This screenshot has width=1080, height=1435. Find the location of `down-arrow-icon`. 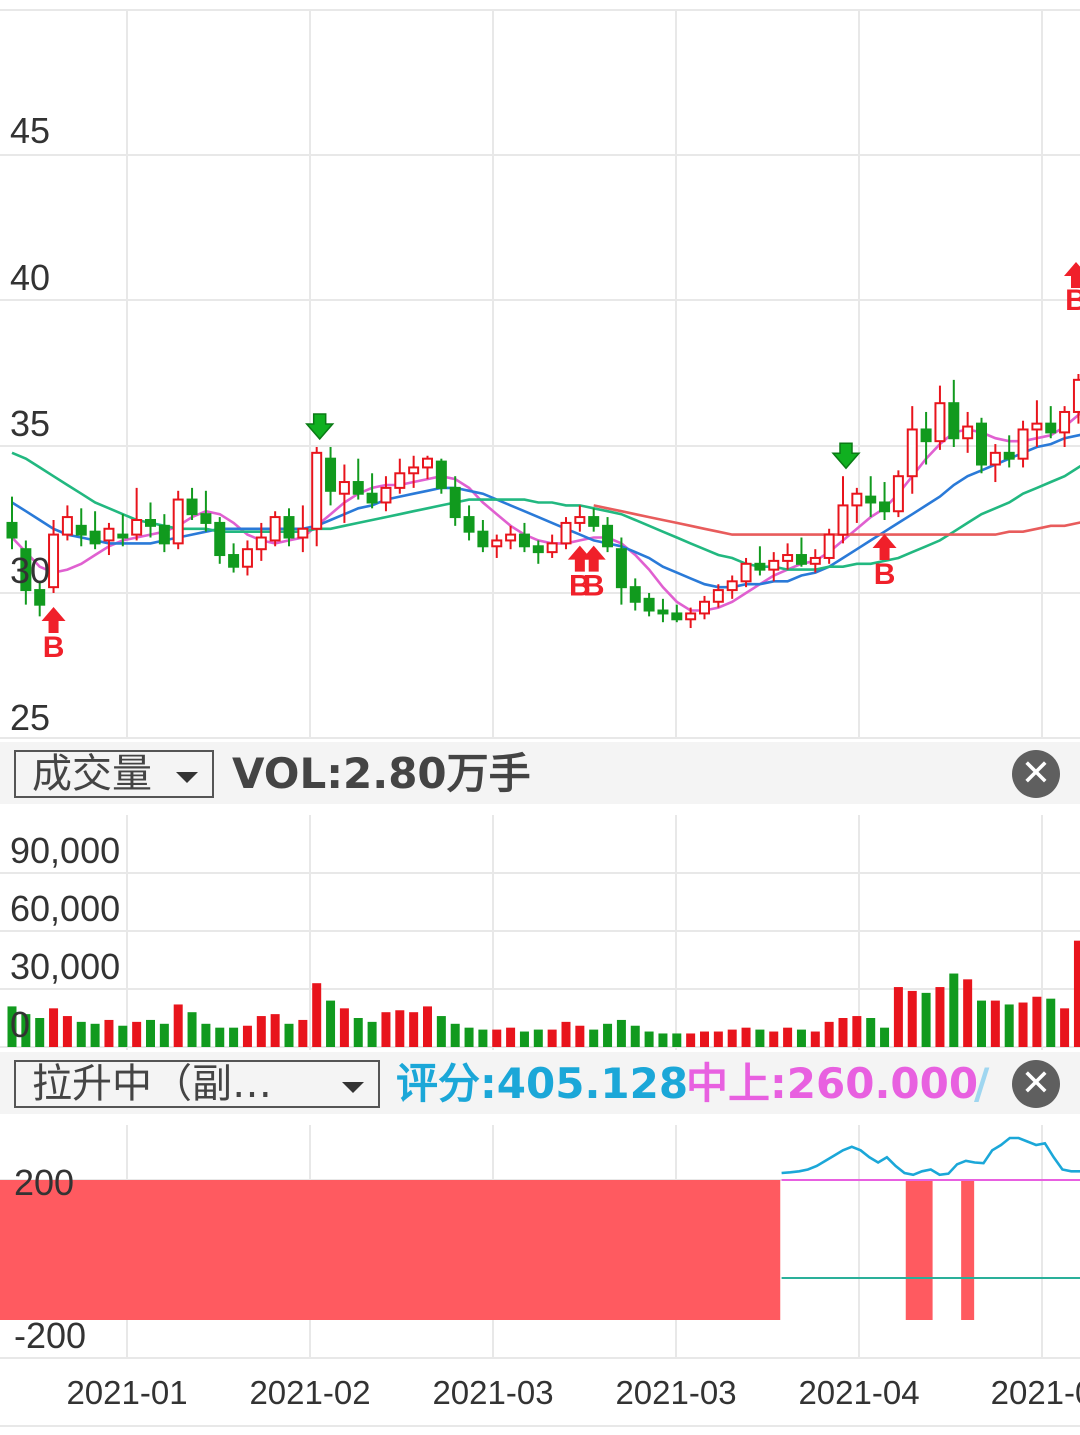

down-arrow-icon is located at coordinates (846, 456).